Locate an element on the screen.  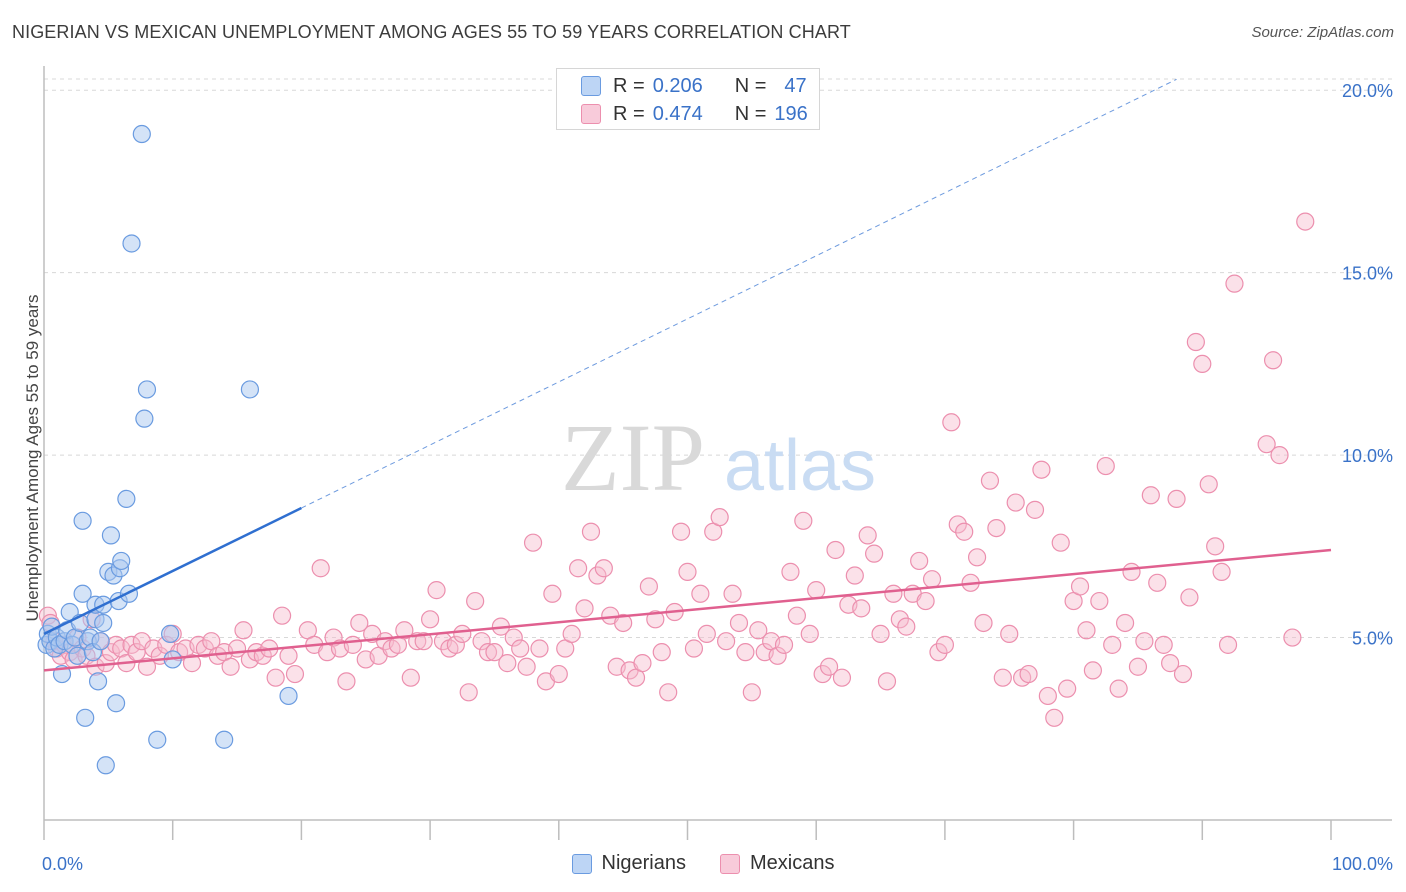
y-tick-label: 20.0% is located at coordinates (1367, 91).